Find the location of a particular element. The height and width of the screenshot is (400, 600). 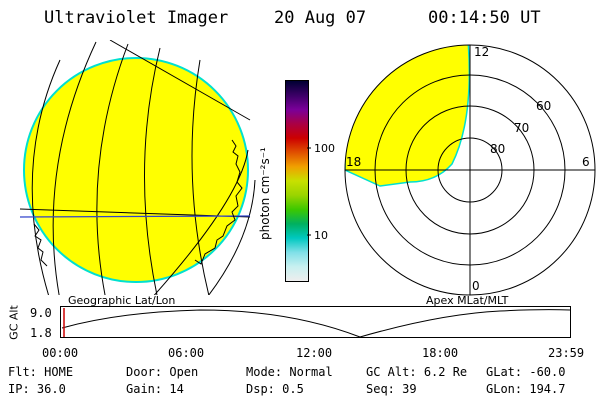

lat-label-60: 60 is located at coordinates (543, 106).